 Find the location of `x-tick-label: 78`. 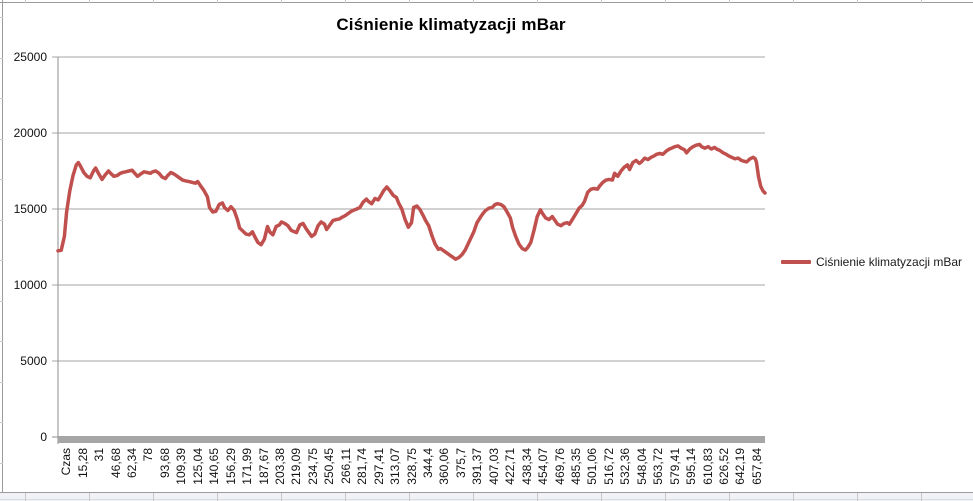

x-tick-label: 78 is located at coordinates (148, 455).